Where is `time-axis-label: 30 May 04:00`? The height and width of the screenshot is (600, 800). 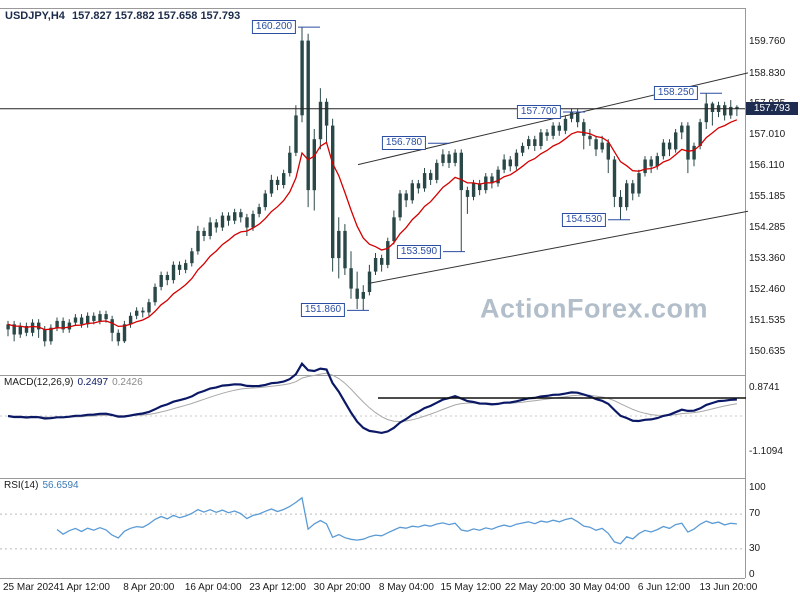 time-axis-label: 30 May 04:00 is located at coordinates (599, 587).